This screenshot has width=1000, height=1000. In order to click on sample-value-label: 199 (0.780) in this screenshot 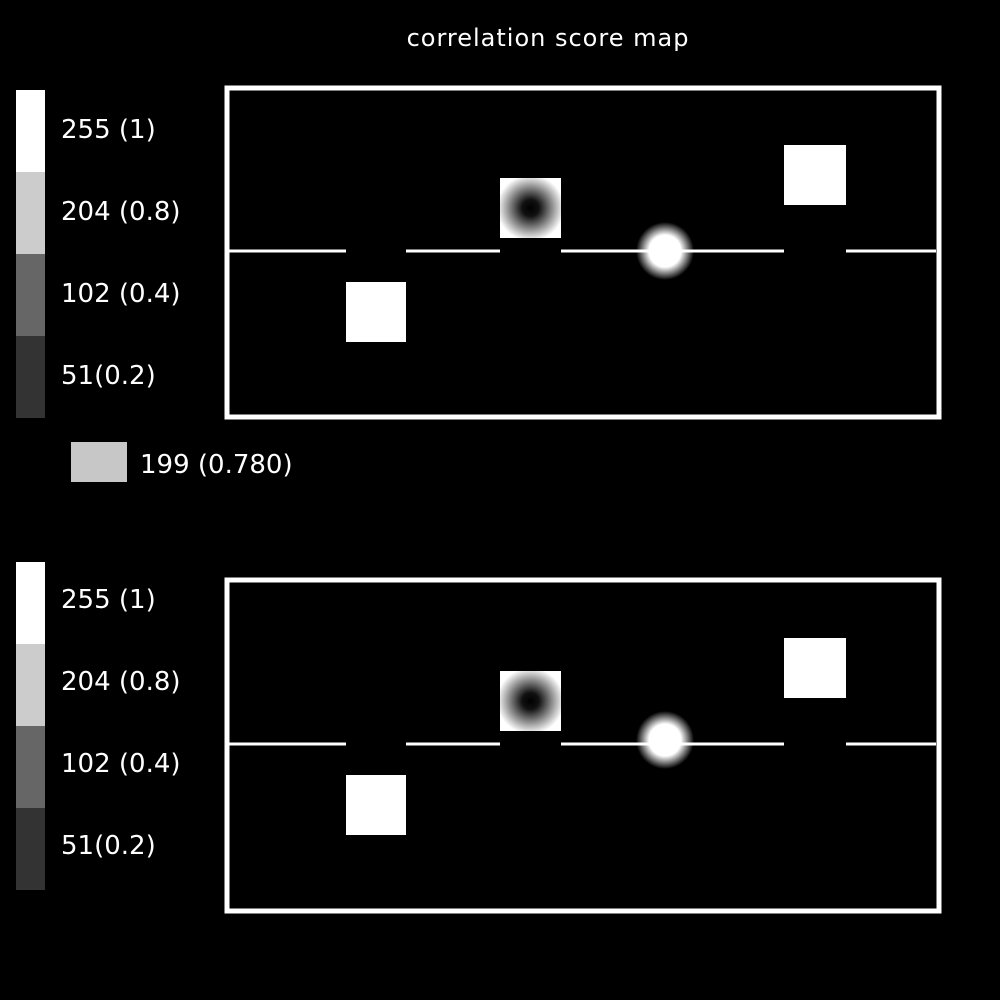, I will do `click(216, 465)`.